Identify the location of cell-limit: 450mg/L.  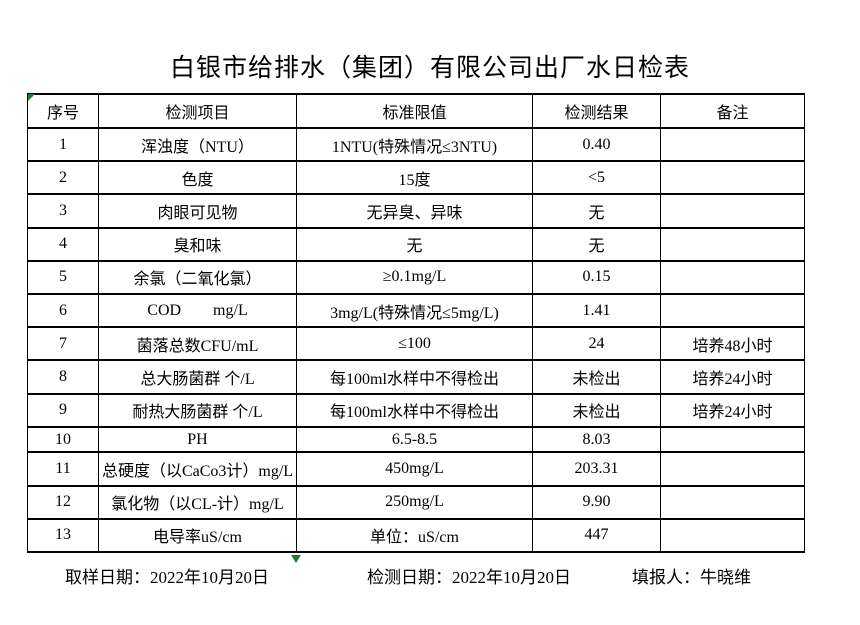
(414, 469).